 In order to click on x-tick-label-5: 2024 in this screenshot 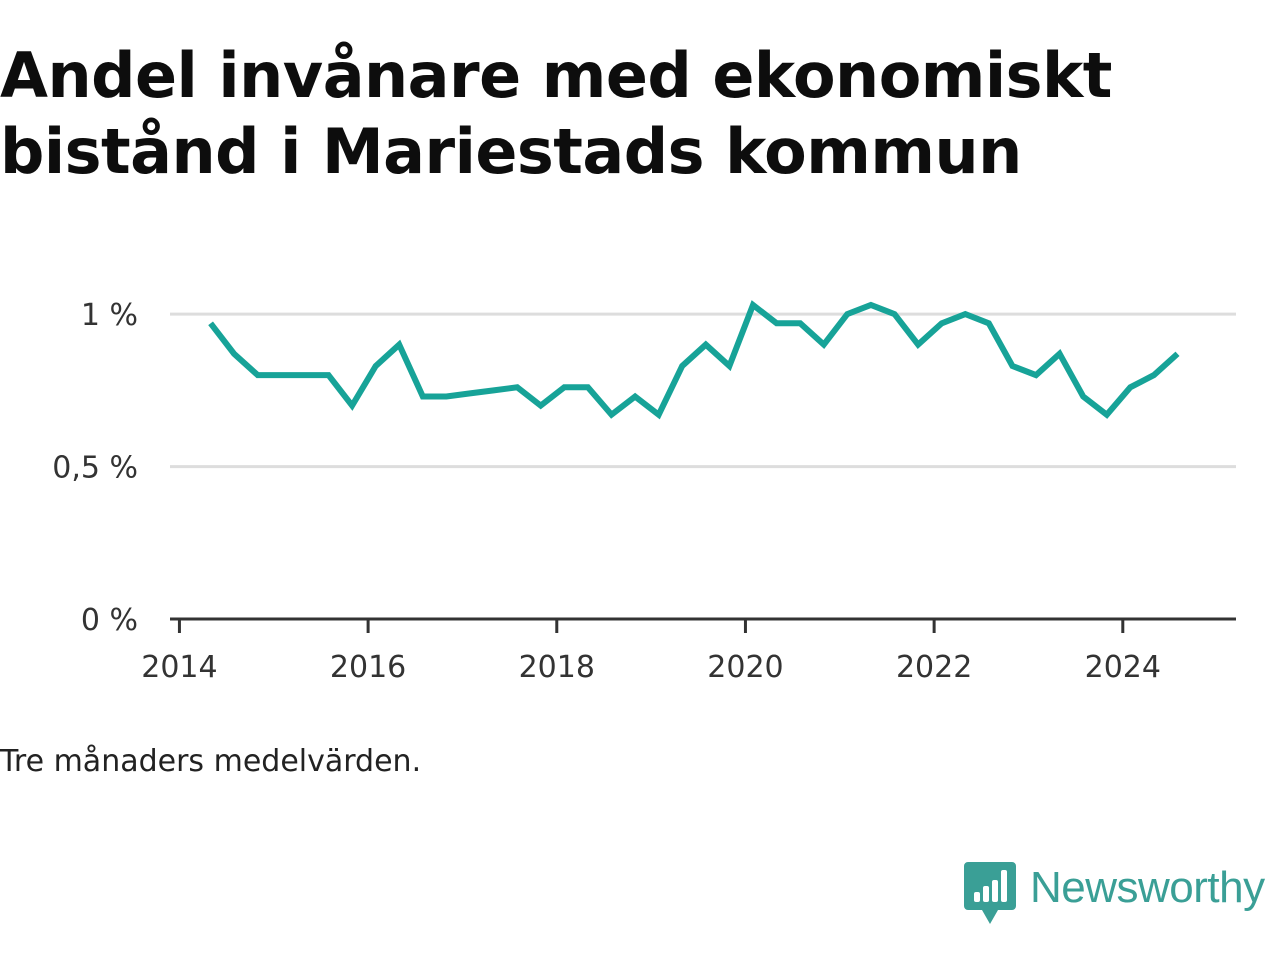, I will do `click(1123, 667)`.